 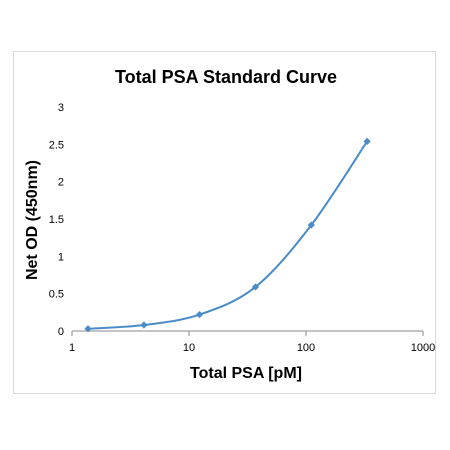 I want to click on x-tick-label: 10, so click(x=189, y=348).